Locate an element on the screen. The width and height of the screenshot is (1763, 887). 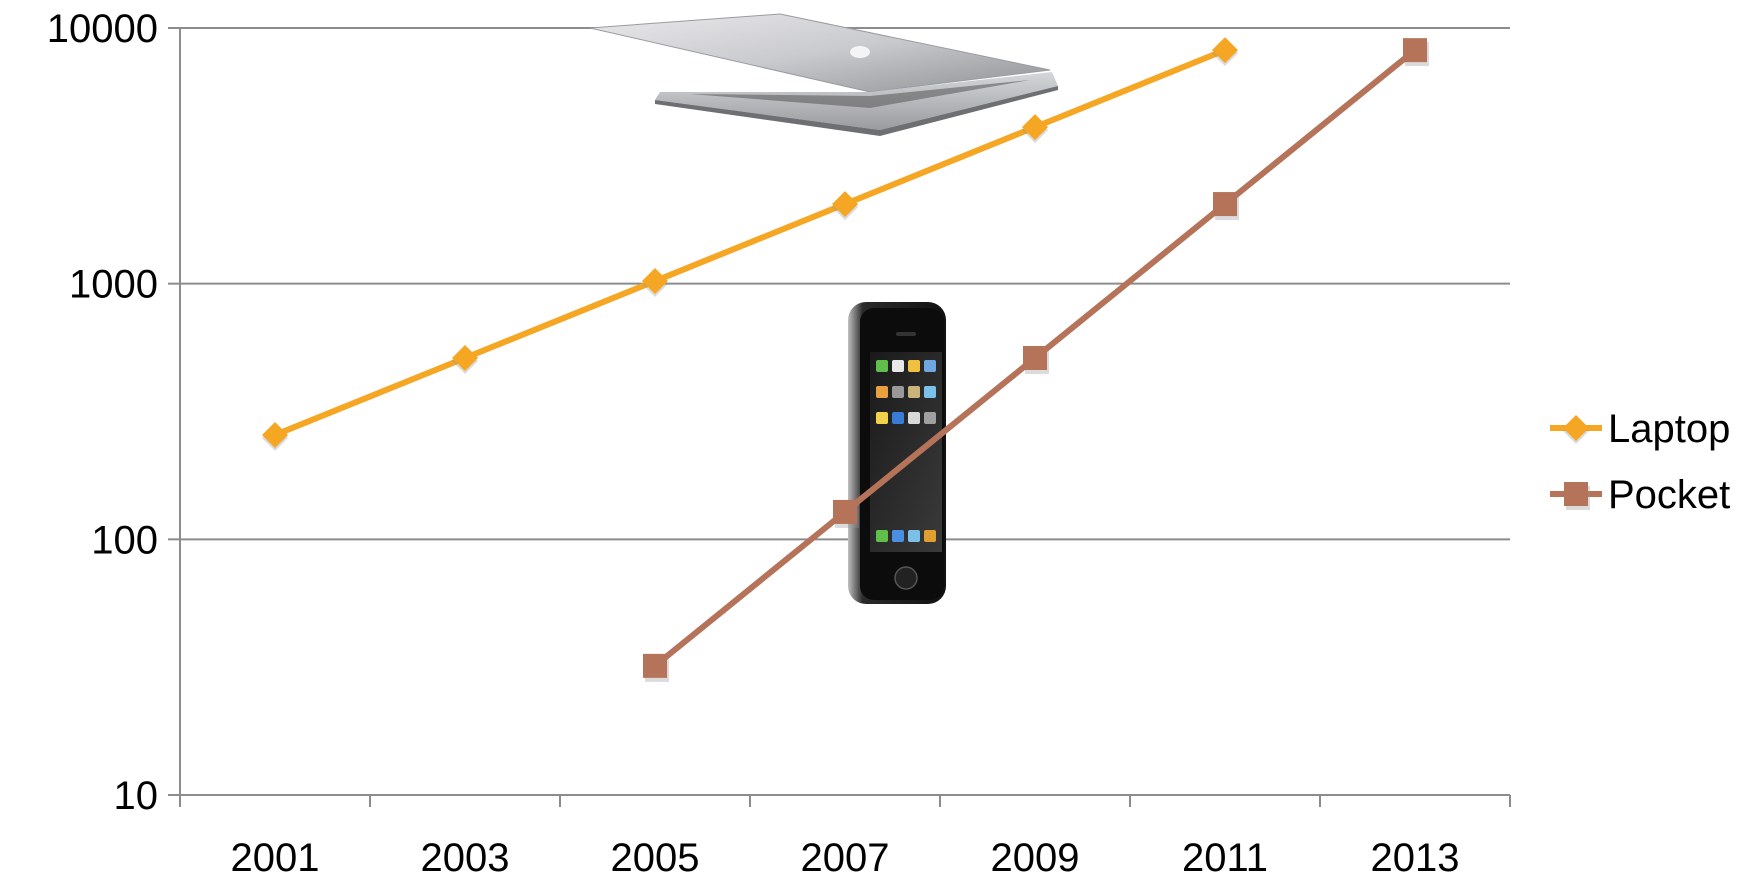
legend-label: Laptop is located at coordinates (1669, 429).